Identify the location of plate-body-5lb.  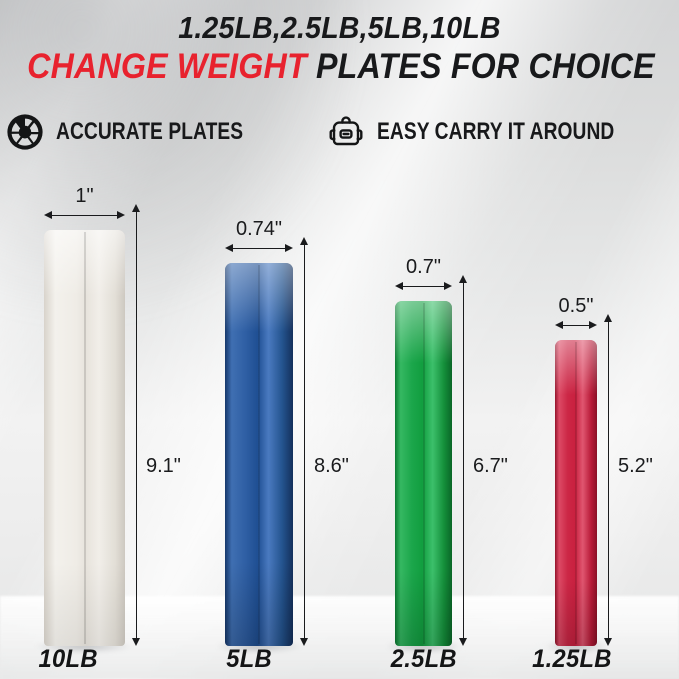
(259, 454).